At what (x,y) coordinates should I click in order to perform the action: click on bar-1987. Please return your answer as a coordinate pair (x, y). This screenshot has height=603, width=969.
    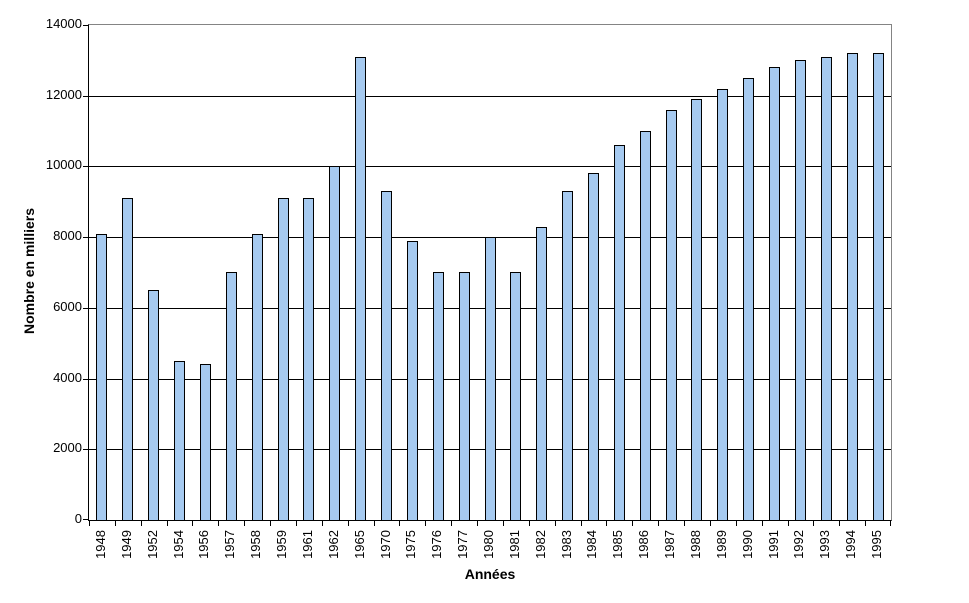
    Looking at the image, I should click on (671, 315).